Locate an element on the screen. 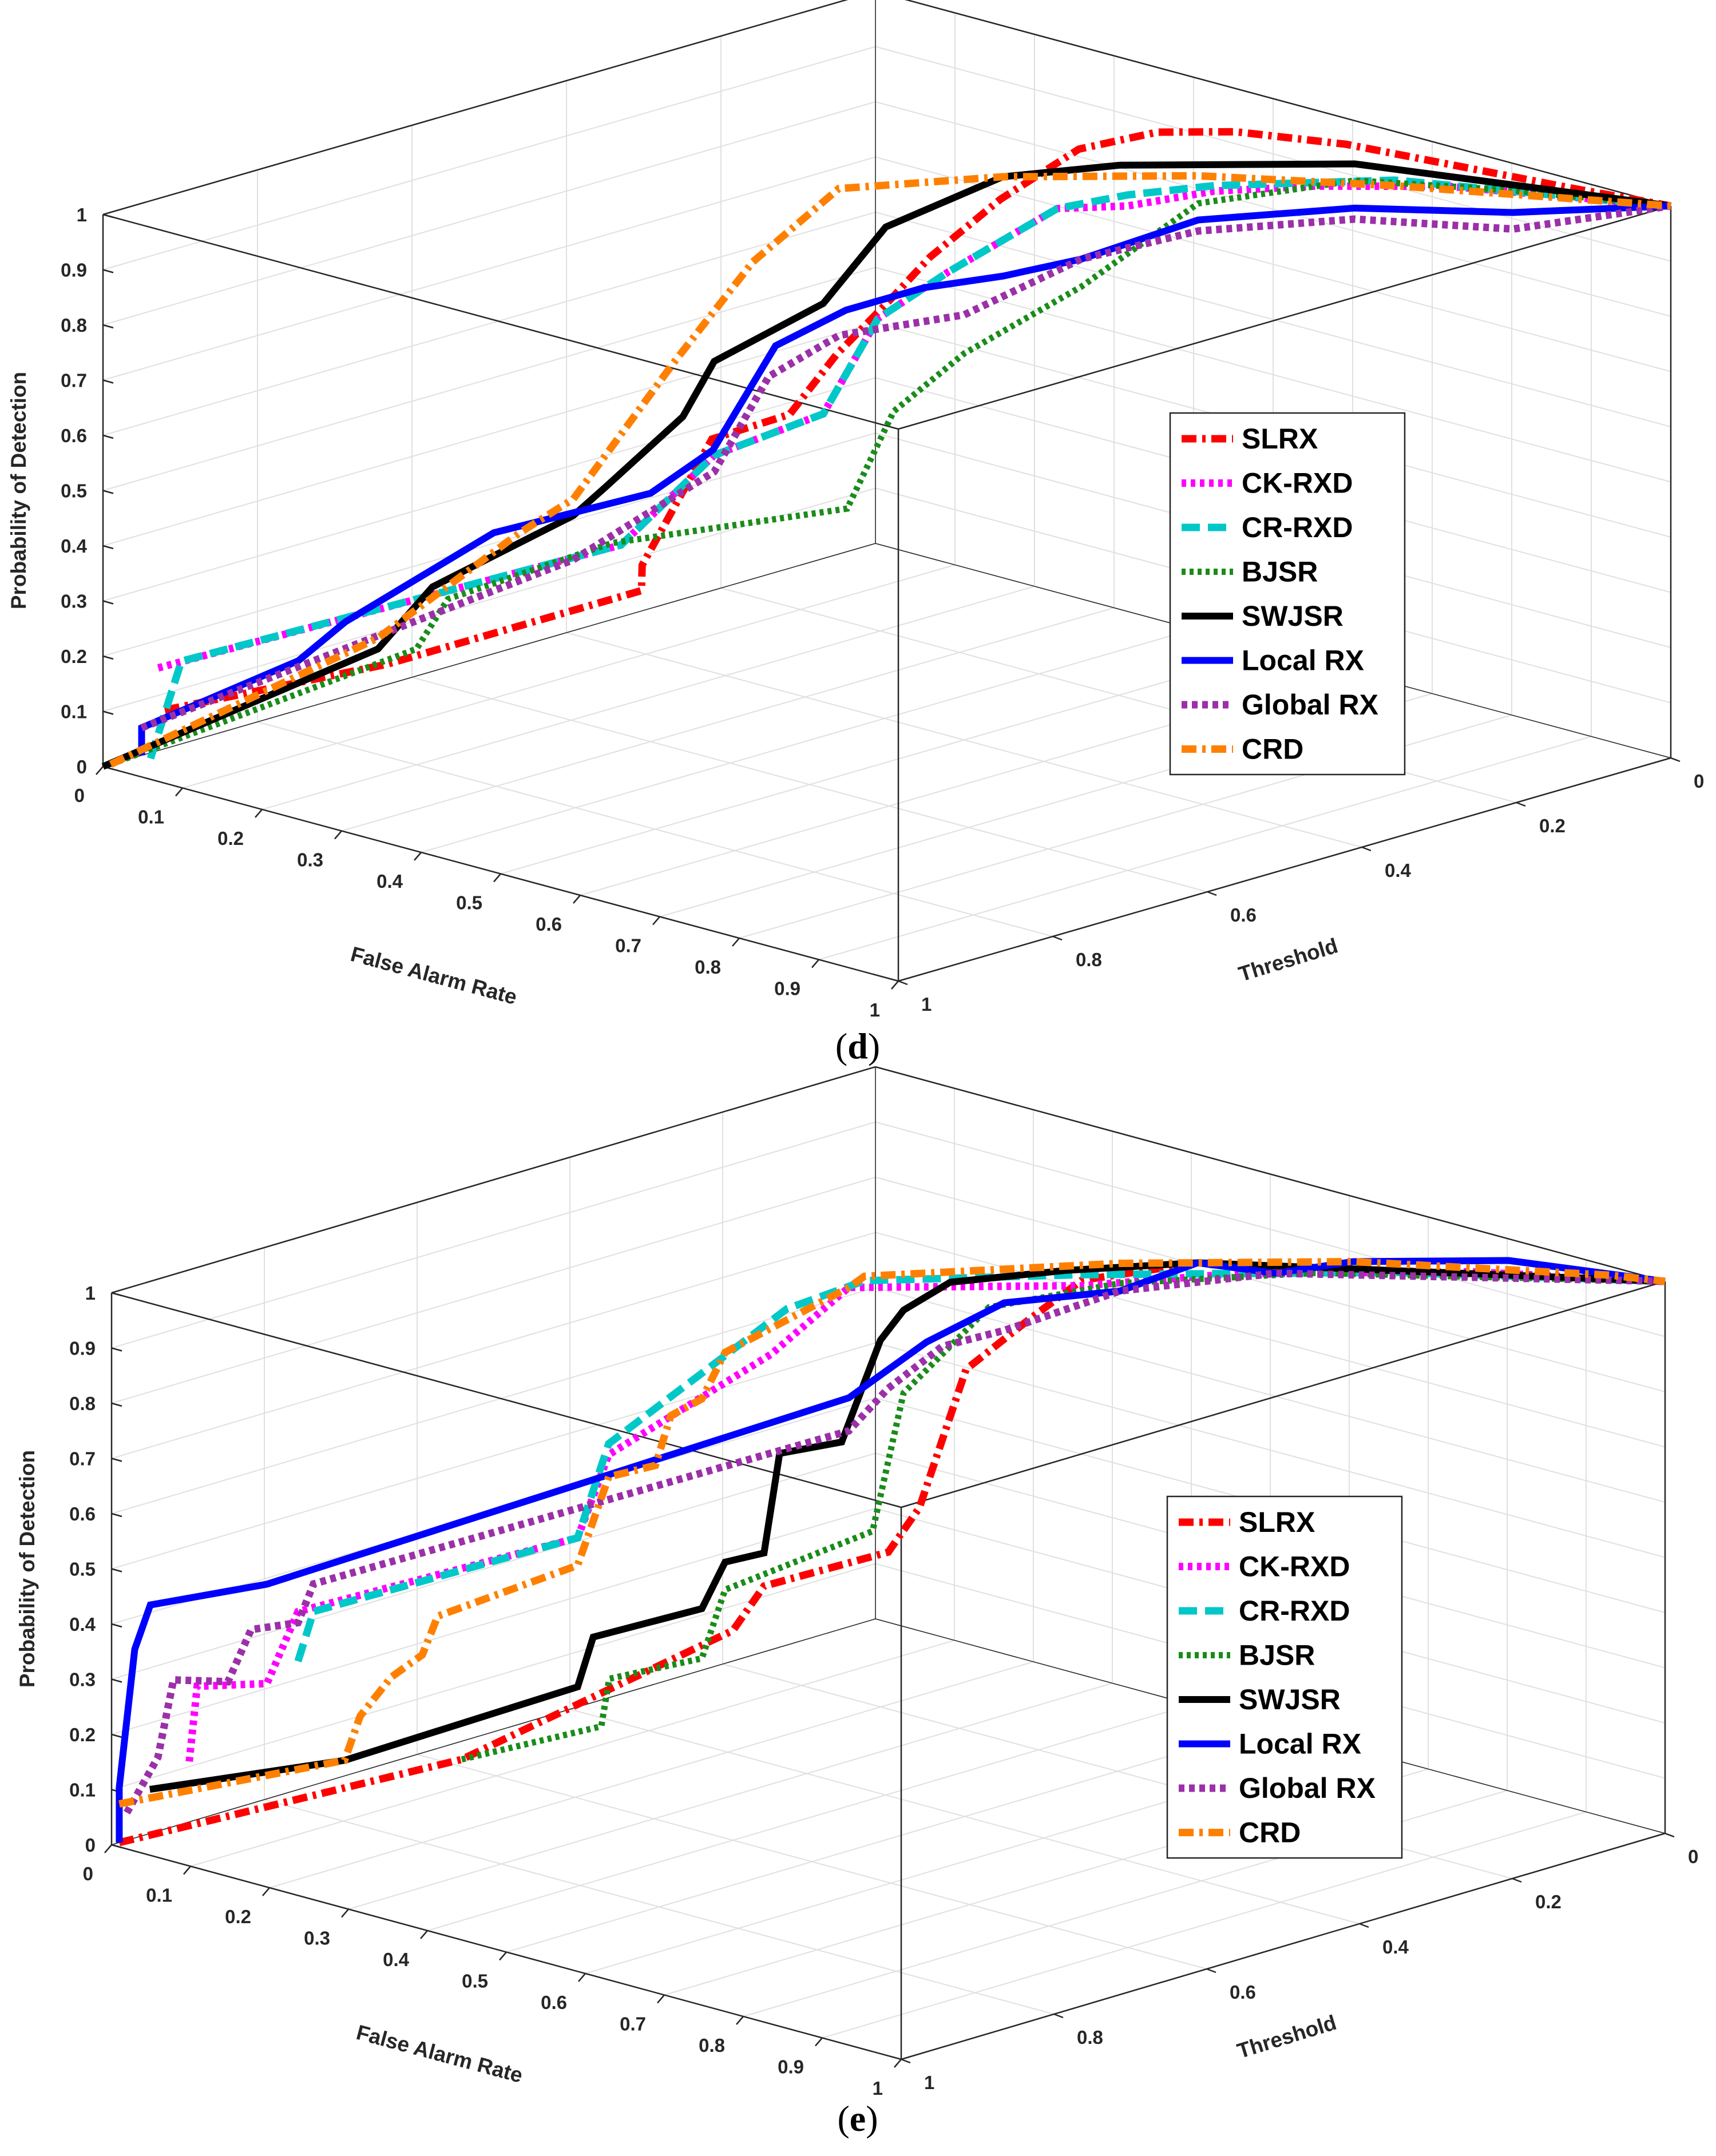 This screenshot has width=1716, height=2156. x-tick-label: 0.8 is located at coordinates (712, 2045).